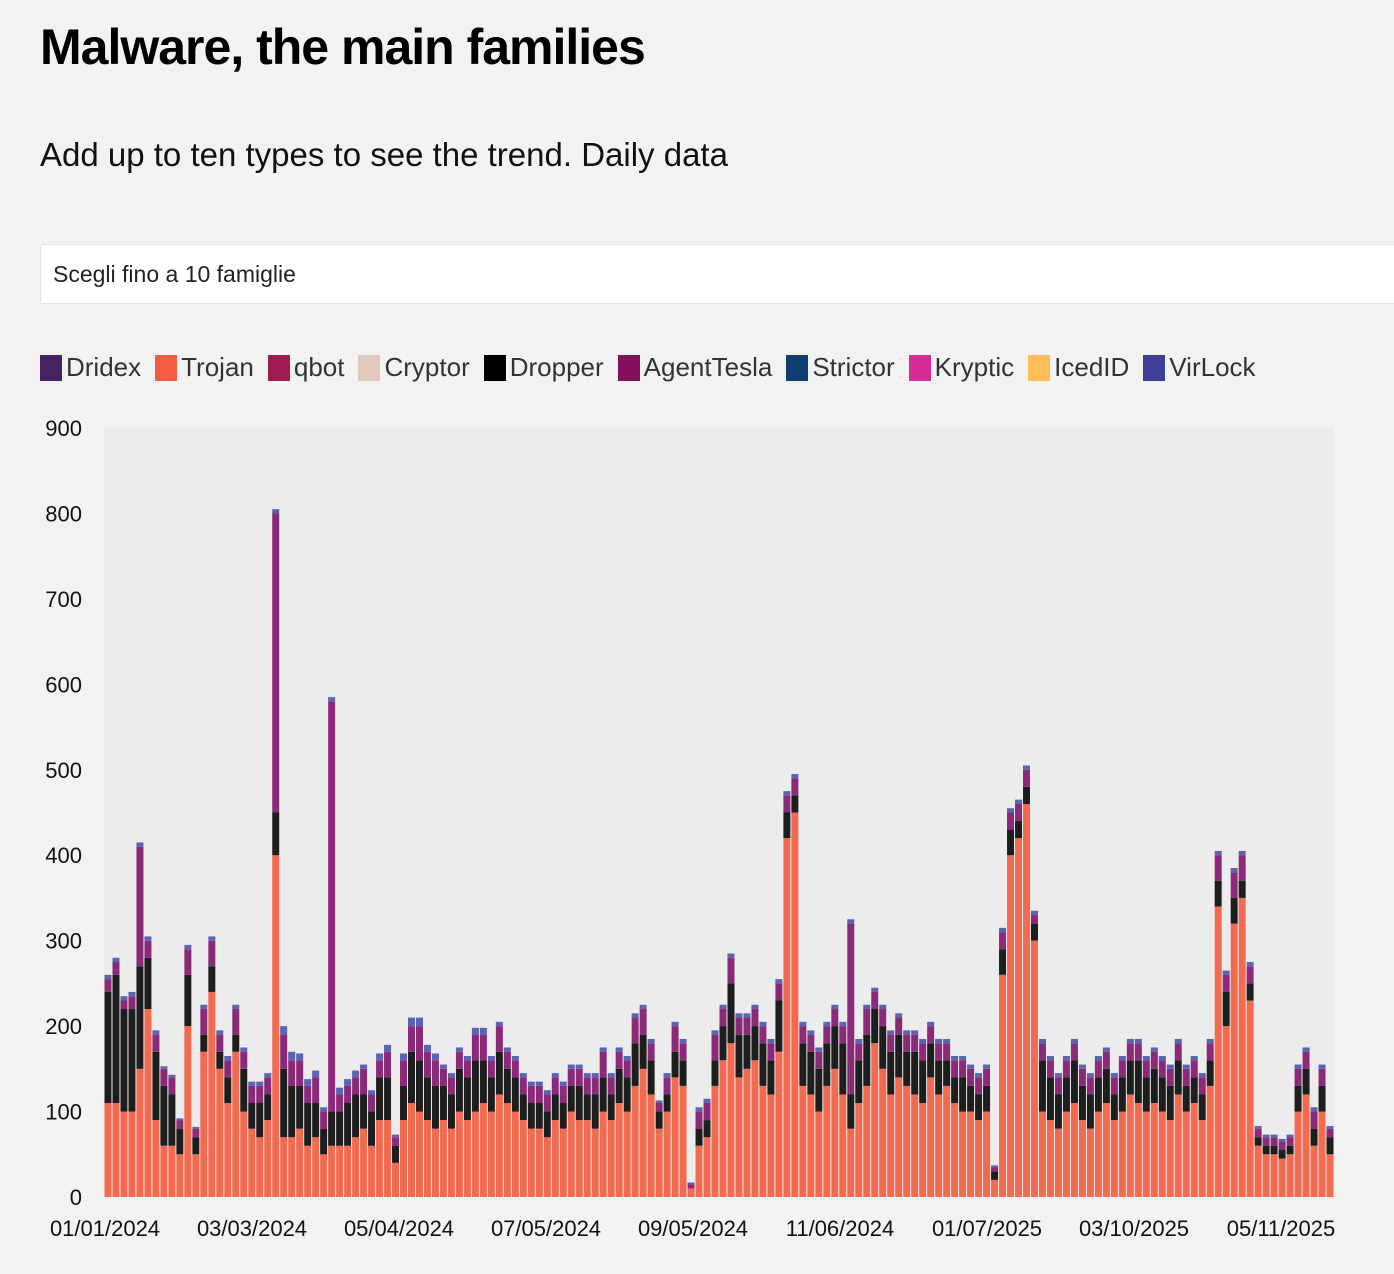  I want to click on y-tick-label: 300, so click(63, 941).